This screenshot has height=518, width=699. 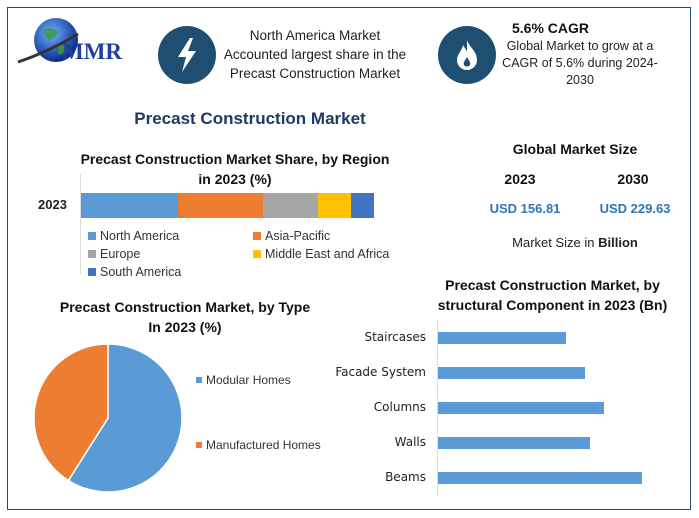 What do you see at coordinates (552, 285) in the screenshot?
I see `title-line: Precast Construction Market, by` at bounding box center [552, 285].